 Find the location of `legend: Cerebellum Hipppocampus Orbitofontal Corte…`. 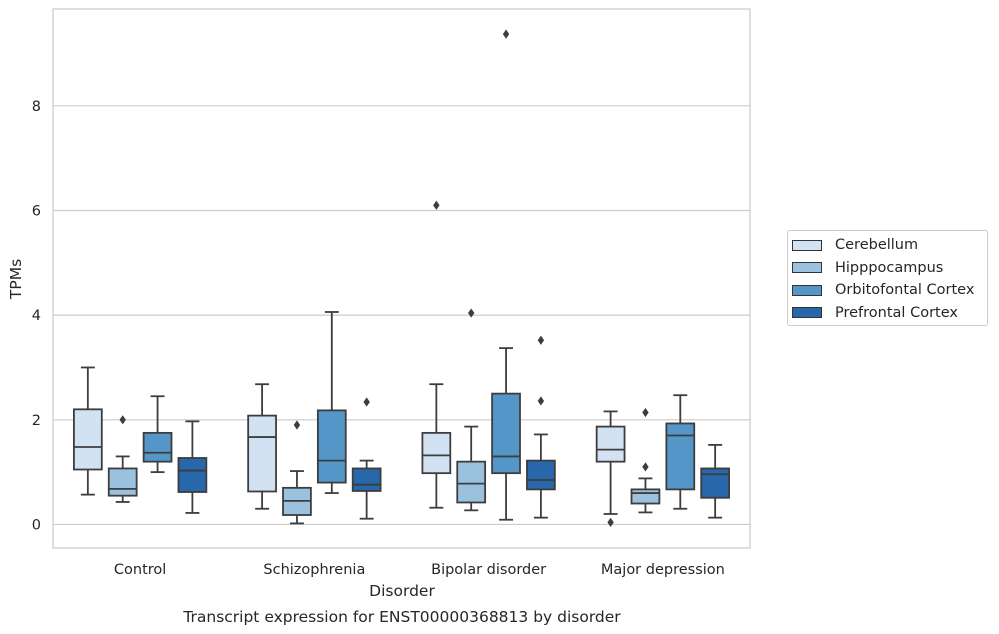

legend: Cerebellum Hipppocampus Orbitofontal Corte… is located at coordinates (887, 278).